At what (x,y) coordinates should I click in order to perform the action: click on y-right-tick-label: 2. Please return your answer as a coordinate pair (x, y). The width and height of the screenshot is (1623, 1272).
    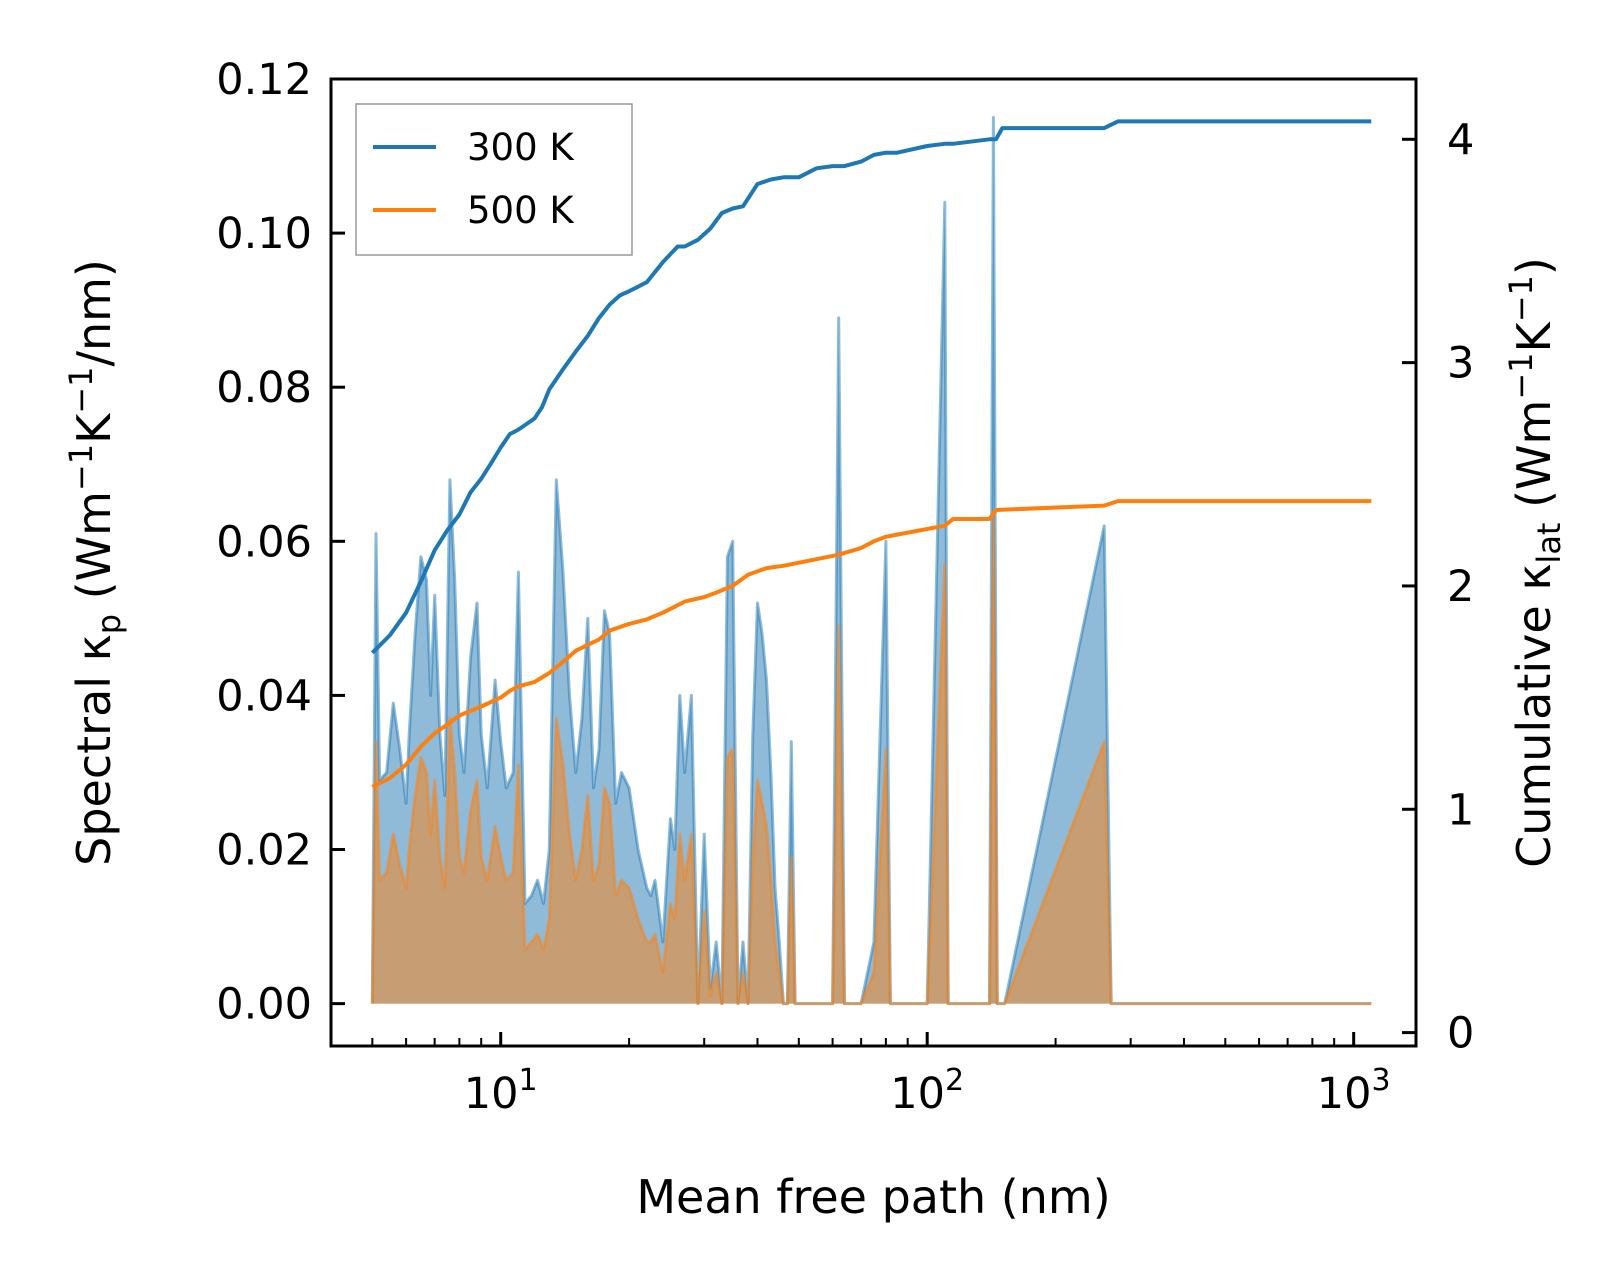
    Looking at the image, I should click on (1460, 587).